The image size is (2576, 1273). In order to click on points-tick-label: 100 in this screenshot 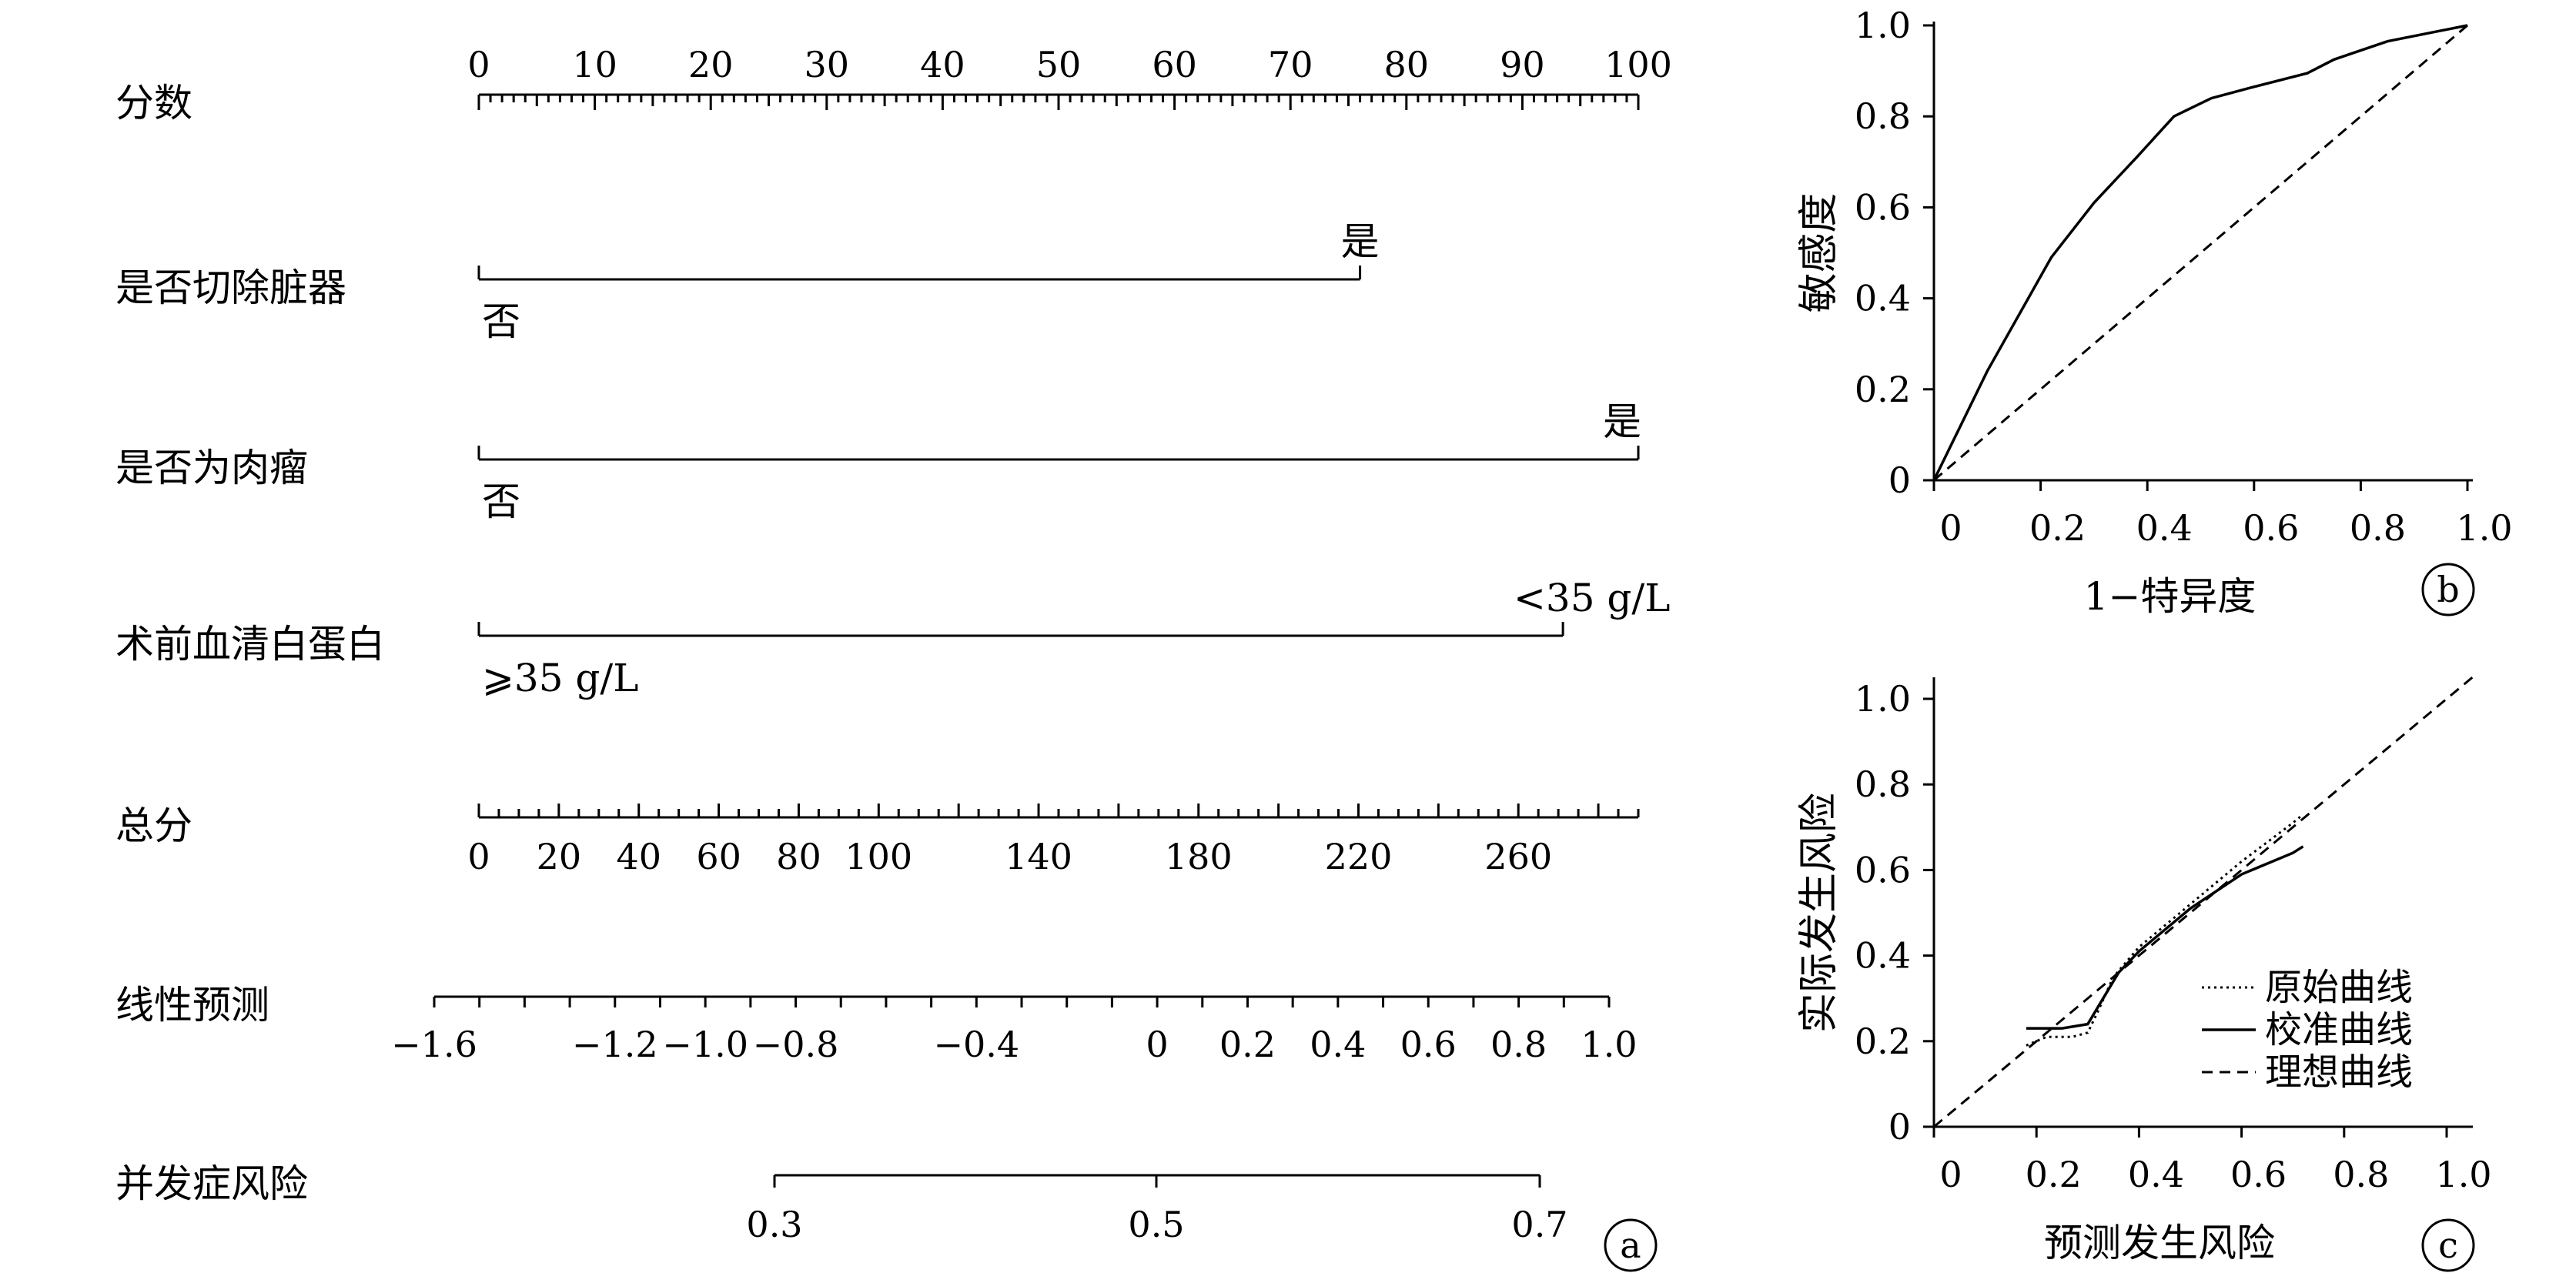, I will do `click(1638, 64)`.